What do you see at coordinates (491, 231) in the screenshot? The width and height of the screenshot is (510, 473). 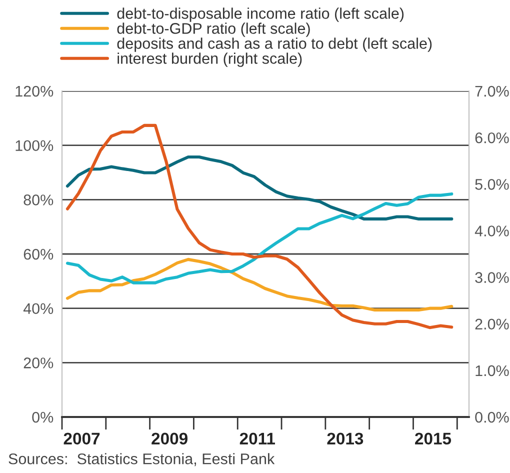 I see `y2-tick-label: 4.0%` at bounding box center [491, 231].